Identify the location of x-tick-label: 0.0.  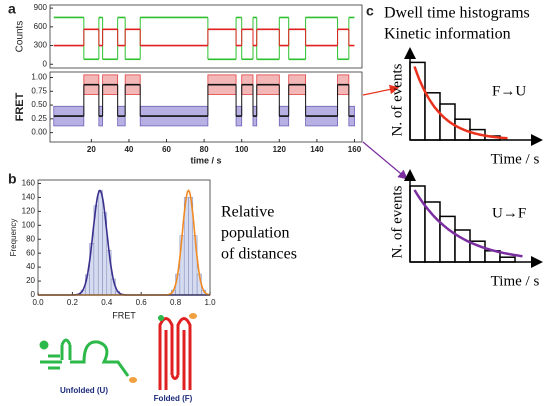
(38, 302).